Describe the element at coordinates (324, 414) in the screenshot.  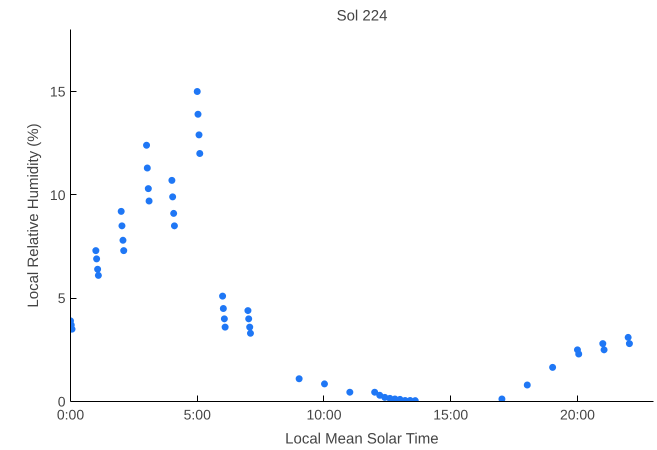
I see `x-tick-label: 10:00` at that location.